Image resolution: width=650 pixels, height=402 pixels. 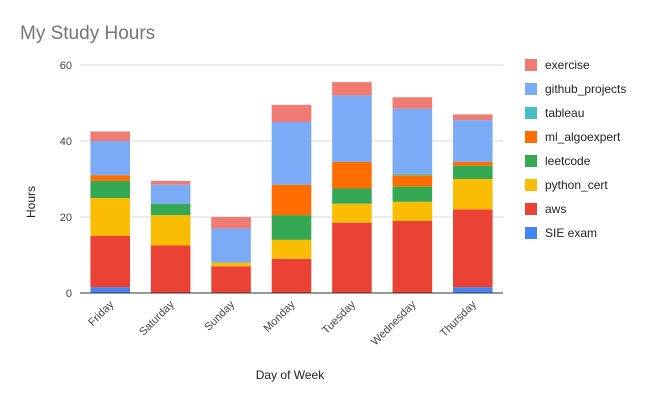 I want to click on chart-title: My Study Hours, so click(x=87, y=33).